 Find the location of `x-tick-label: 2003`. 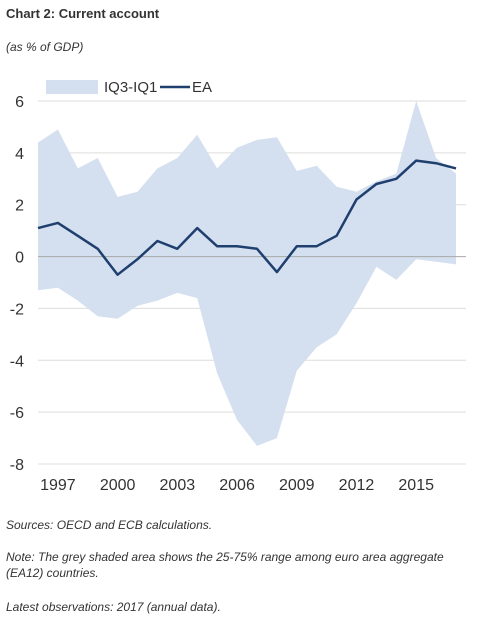

x-tick-label: 2003 is located at coordinates (178, 485).